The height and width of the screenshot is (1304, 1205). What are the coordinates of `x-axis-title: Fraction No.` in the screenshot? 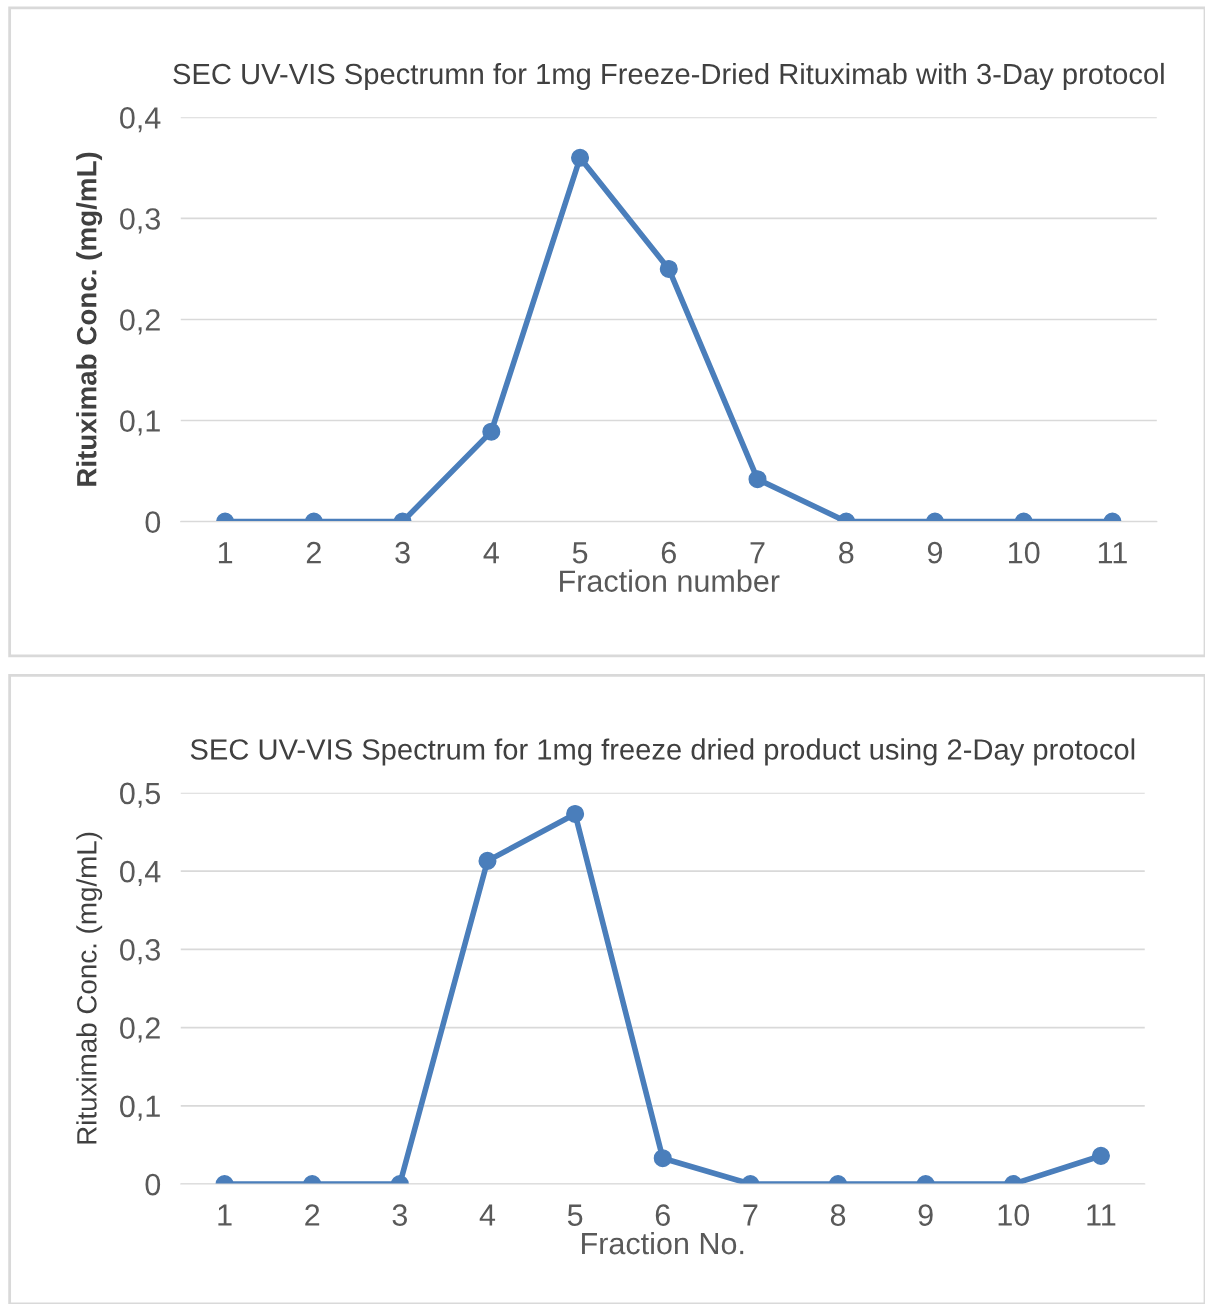 It's located at (663, 1243).